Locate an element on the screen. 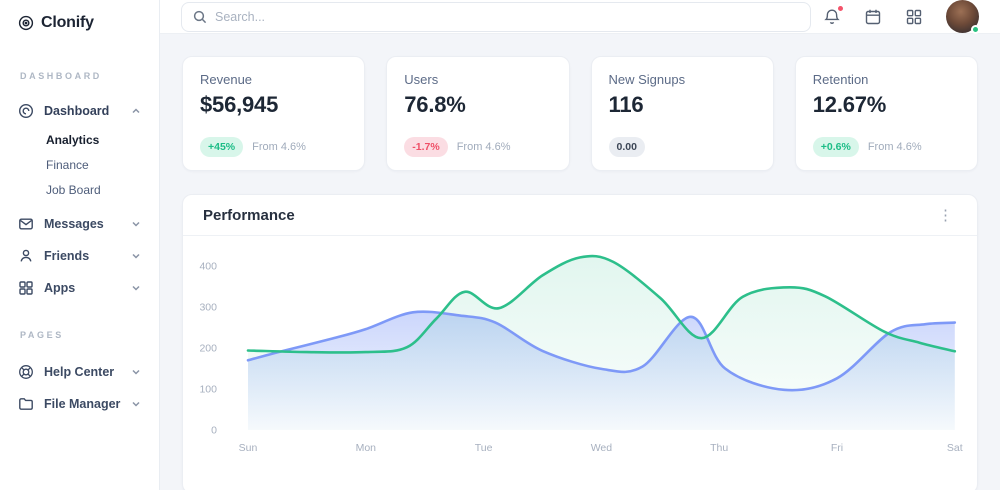 This screenshot has height=490, width=1000. stat-value: 12.67% is located at coordinates (849, 104).